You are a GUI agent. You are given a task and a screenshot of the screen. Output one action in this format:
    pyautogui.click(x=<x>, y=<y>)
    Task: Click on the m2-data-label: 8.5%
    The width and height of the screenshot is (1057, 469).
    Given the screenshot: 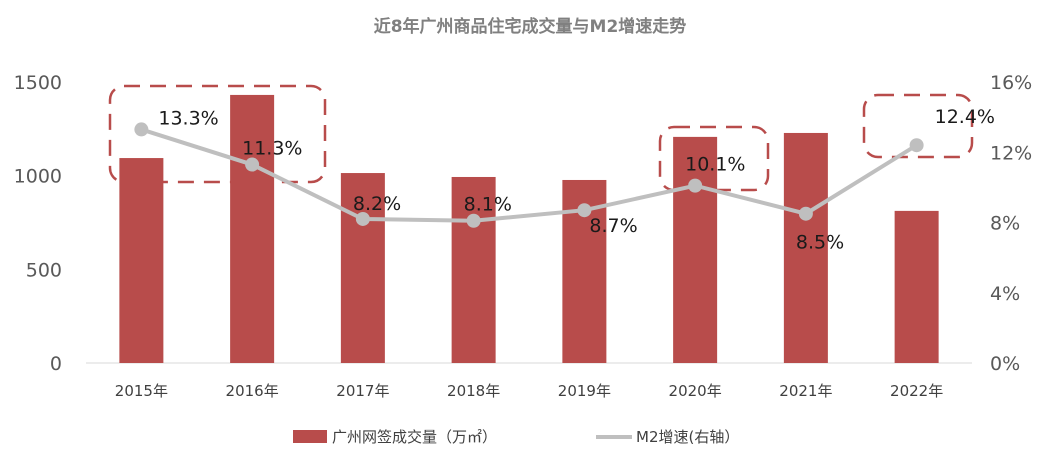 What is the action you would take?
    pyautogui.click(x=820, y=243)
    